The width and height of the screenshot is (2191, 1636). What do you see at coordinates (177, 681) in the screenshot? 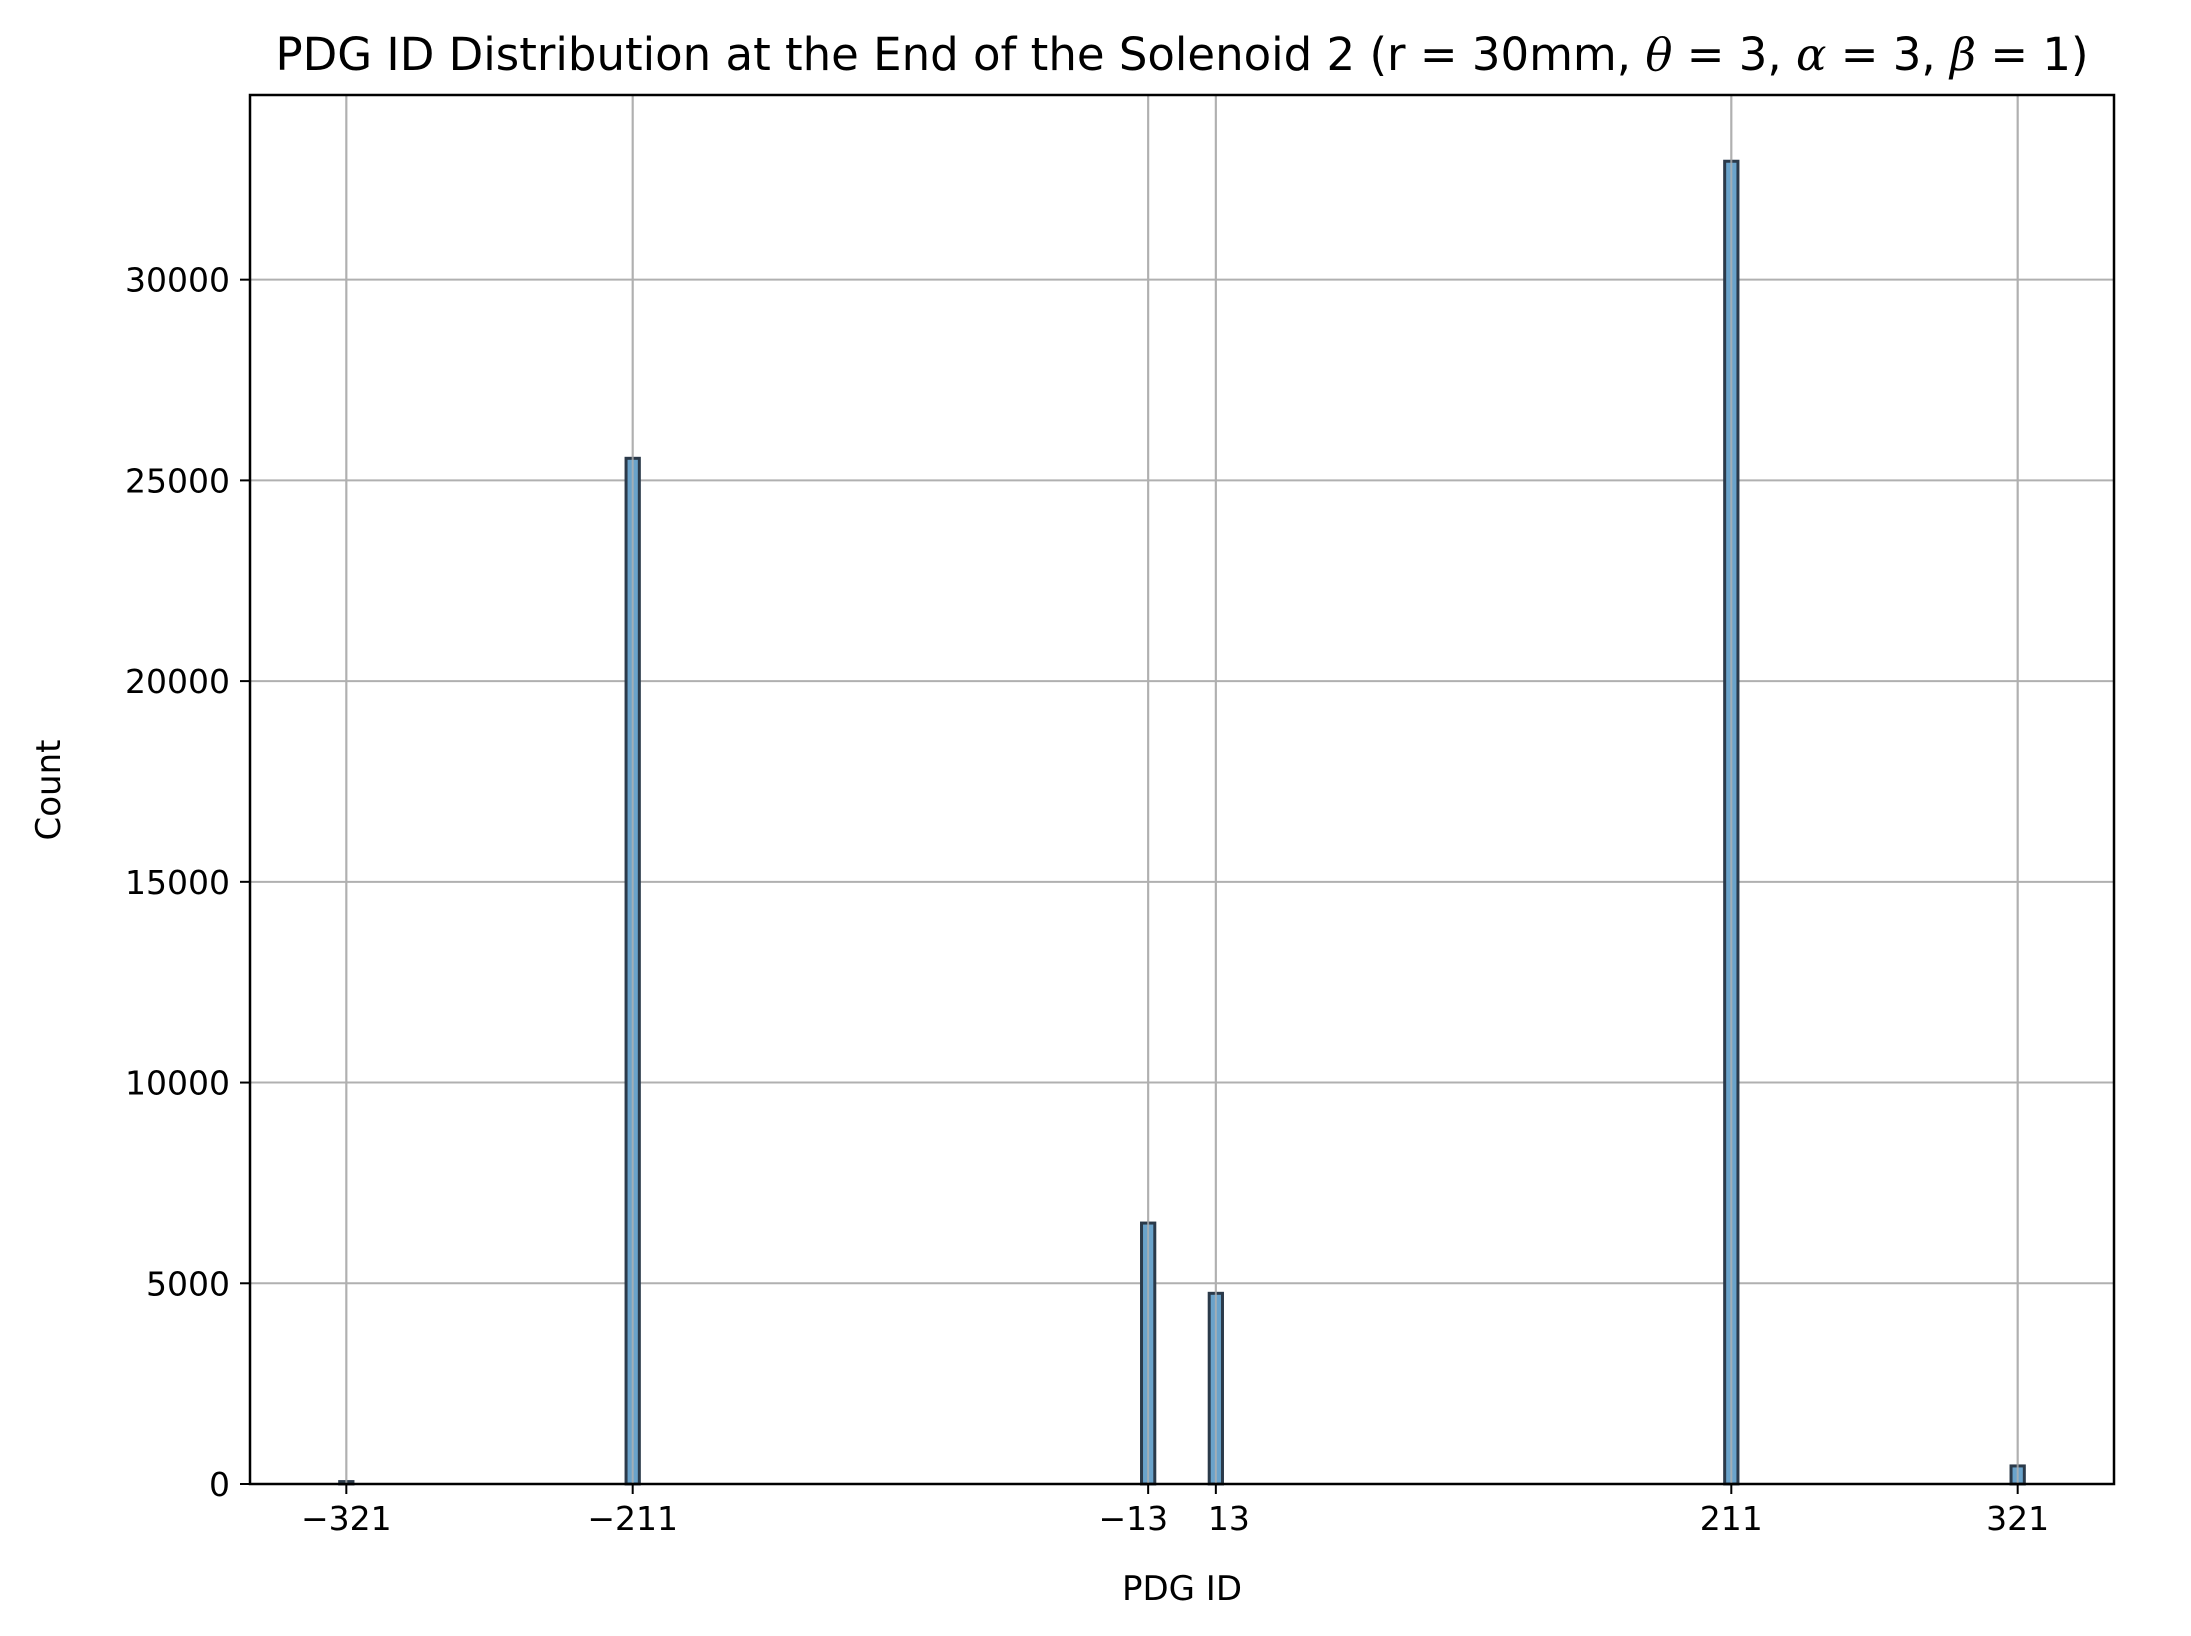
I see `y-tick-label-4: 20000` at bounding box center [177, 681].